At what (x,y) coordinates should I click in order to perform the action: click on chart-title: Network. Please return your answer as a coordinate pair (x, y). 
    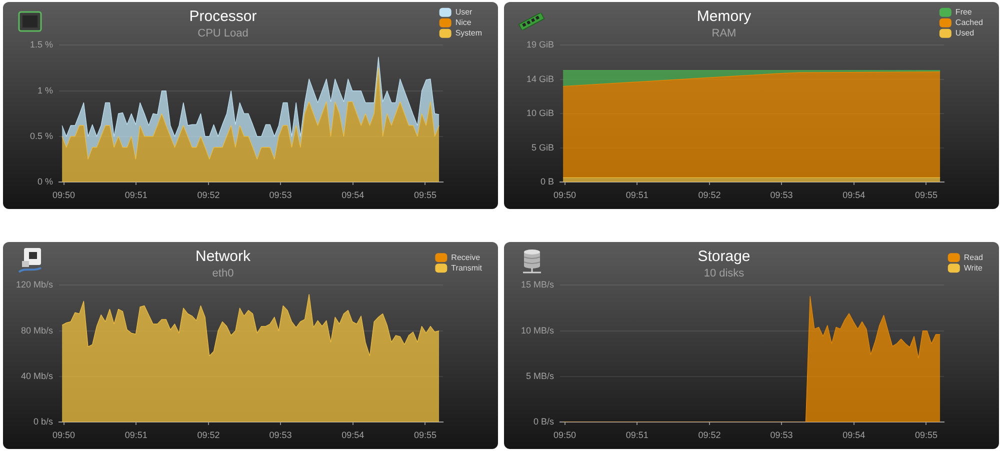
    Looking at the image, I should click on (223, 257).